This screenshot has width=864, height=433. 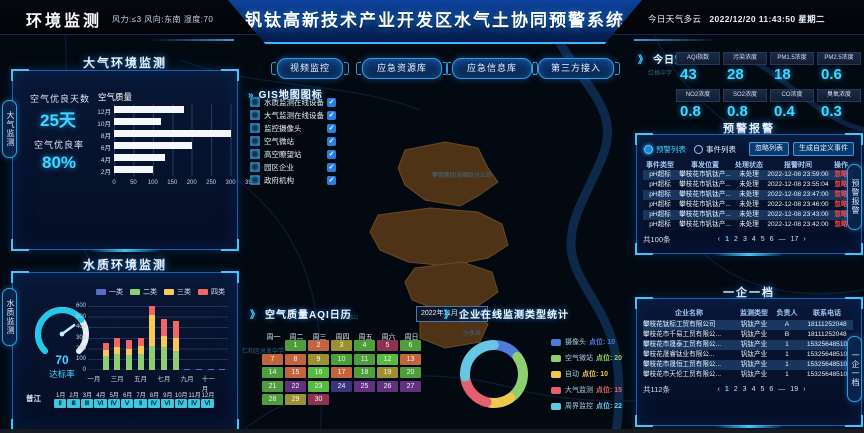 What do you see at coordinates (272, 372) in the screenshot?
I see `calendar-day: 14` at bounding box center [272, 372].